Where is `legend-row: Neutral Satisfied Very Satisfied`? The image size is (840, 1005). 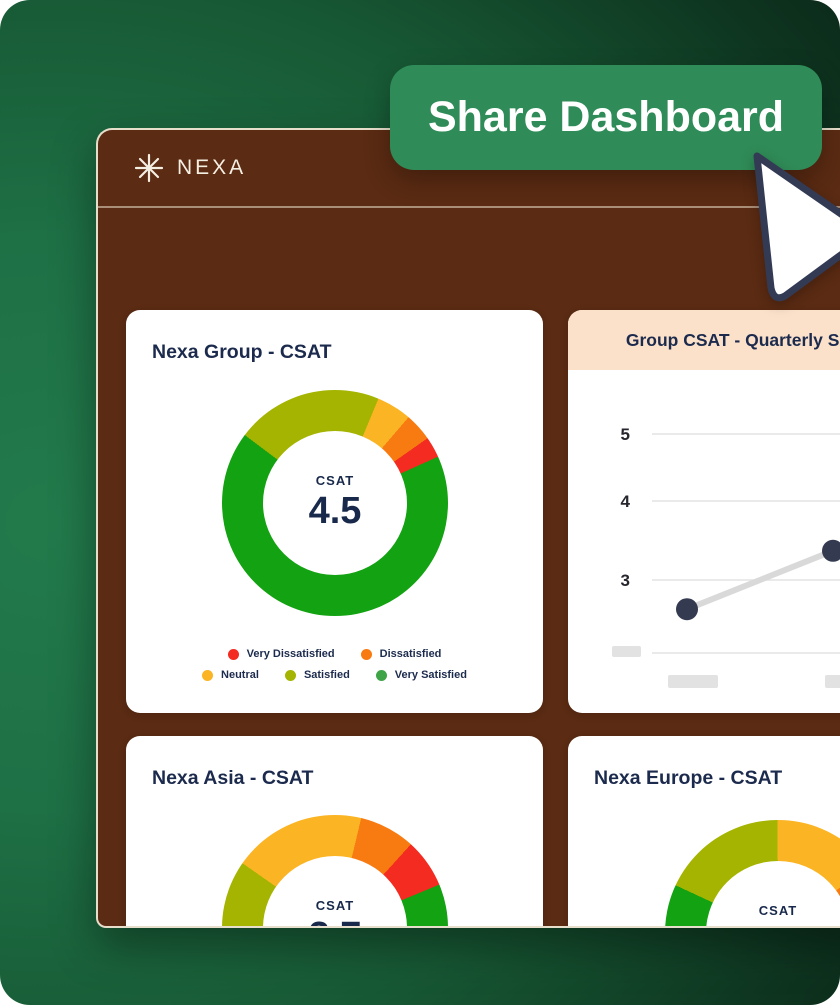 legend-row: Neutral Satisfied Very Satisfied is located at coordinates (334, 675).